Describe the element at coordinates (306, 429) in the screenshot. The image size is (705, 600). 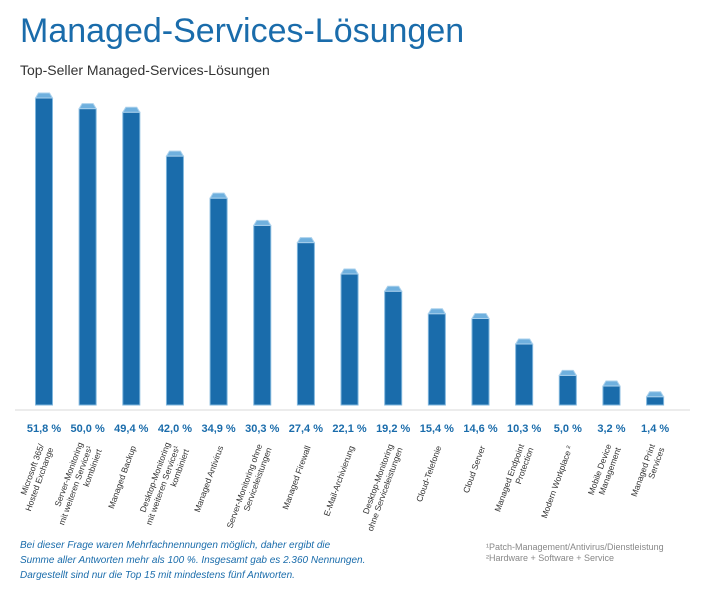
I see `value-label: 27,4 %` at that location.